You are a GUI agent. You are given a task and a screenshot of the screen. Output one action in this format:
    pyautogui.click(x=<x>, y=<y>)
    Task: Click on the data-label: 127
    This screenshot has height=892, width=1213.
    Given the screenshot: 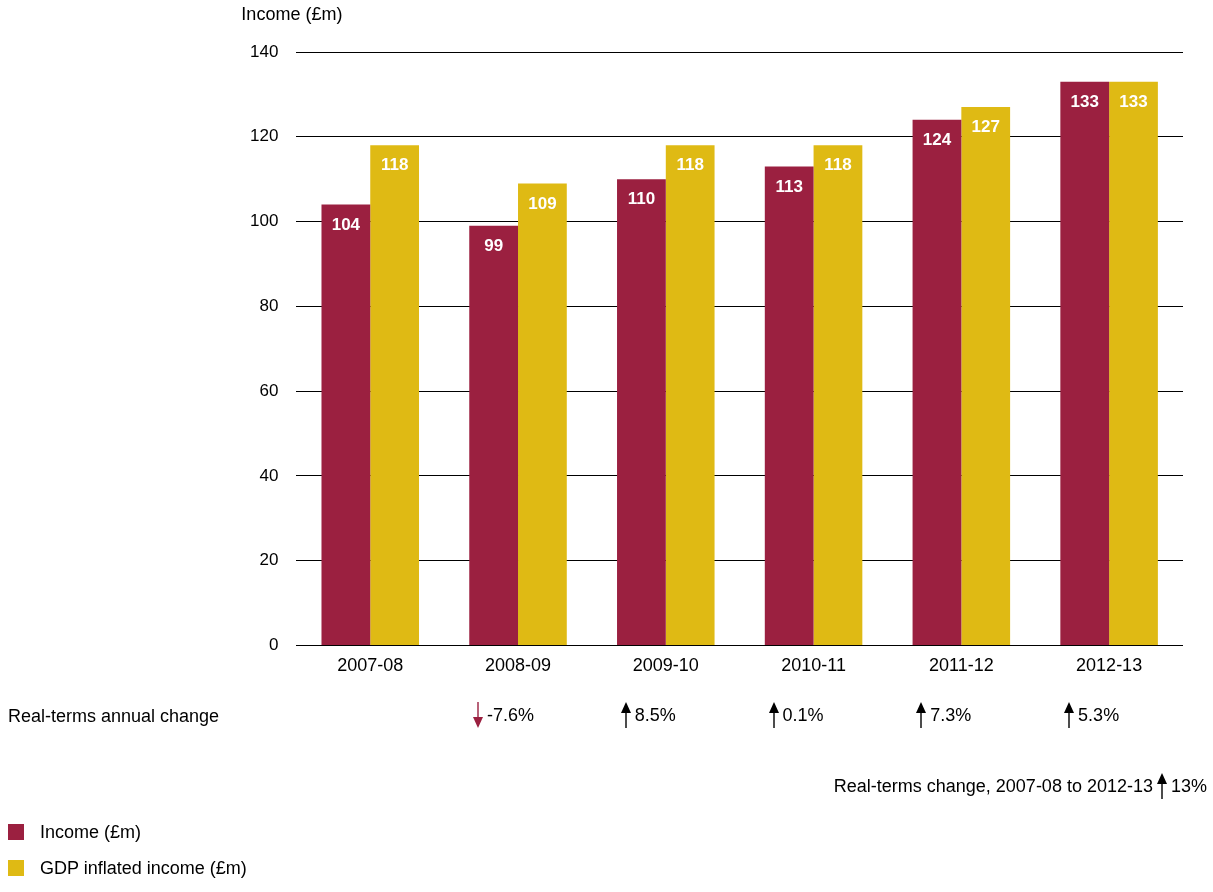 What is the action you would take?
    pyautogui.click(x=985, y=127)
    